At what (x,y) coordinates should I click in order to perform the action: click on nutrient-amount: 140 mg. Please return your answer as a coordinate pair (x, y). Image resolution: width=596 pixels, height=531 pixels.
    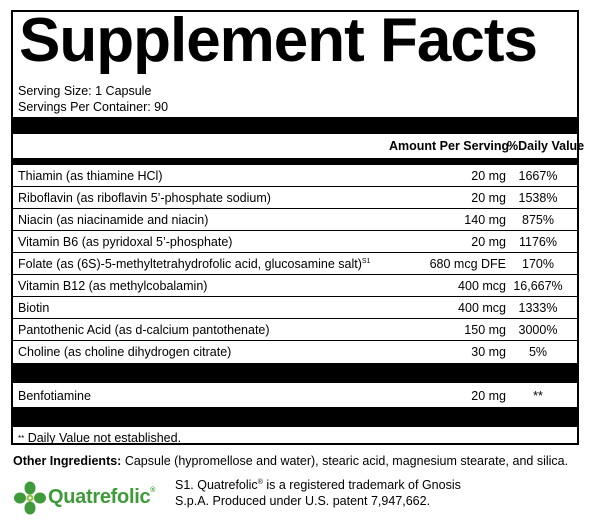
    Looking at the image, I should click on (485, 220).